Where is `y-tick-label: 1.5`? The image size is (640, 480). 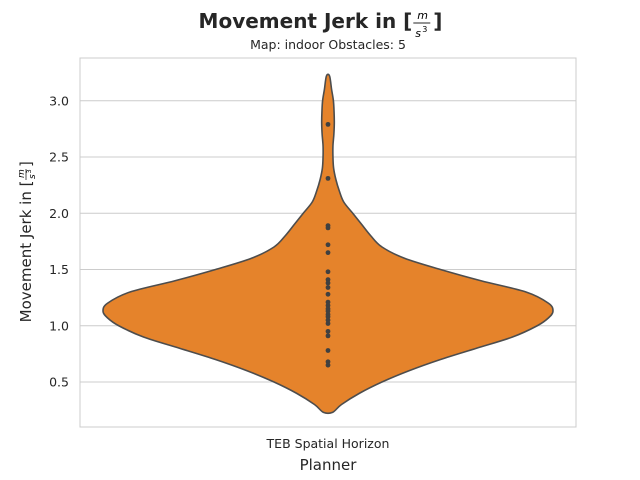 y-tick-label: 1.5 is located at coordinates (59, 269).